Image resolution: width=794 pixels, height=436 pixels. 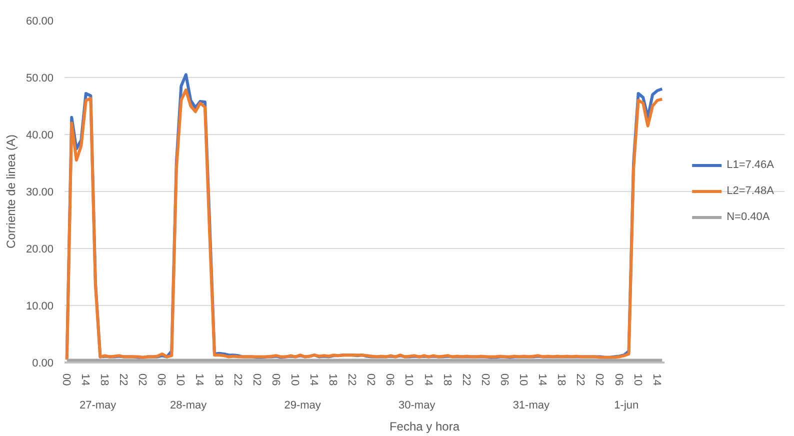 What do you see at coordinates (40, 306) in the screenshot?
I see `y-tick-label: 10.00` at bounding box center [40, 306].